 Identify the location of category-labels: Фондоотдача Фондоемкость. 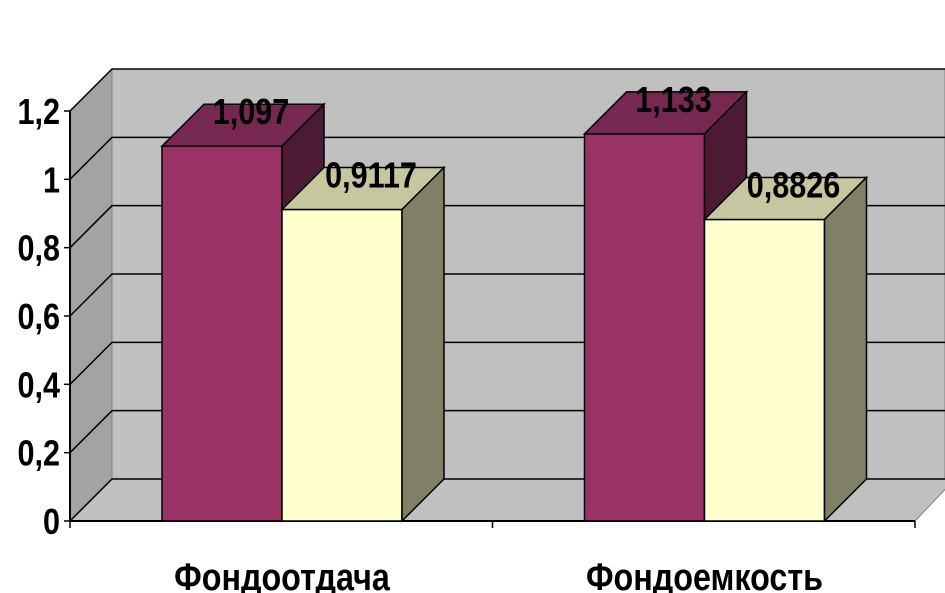
(498, 575).